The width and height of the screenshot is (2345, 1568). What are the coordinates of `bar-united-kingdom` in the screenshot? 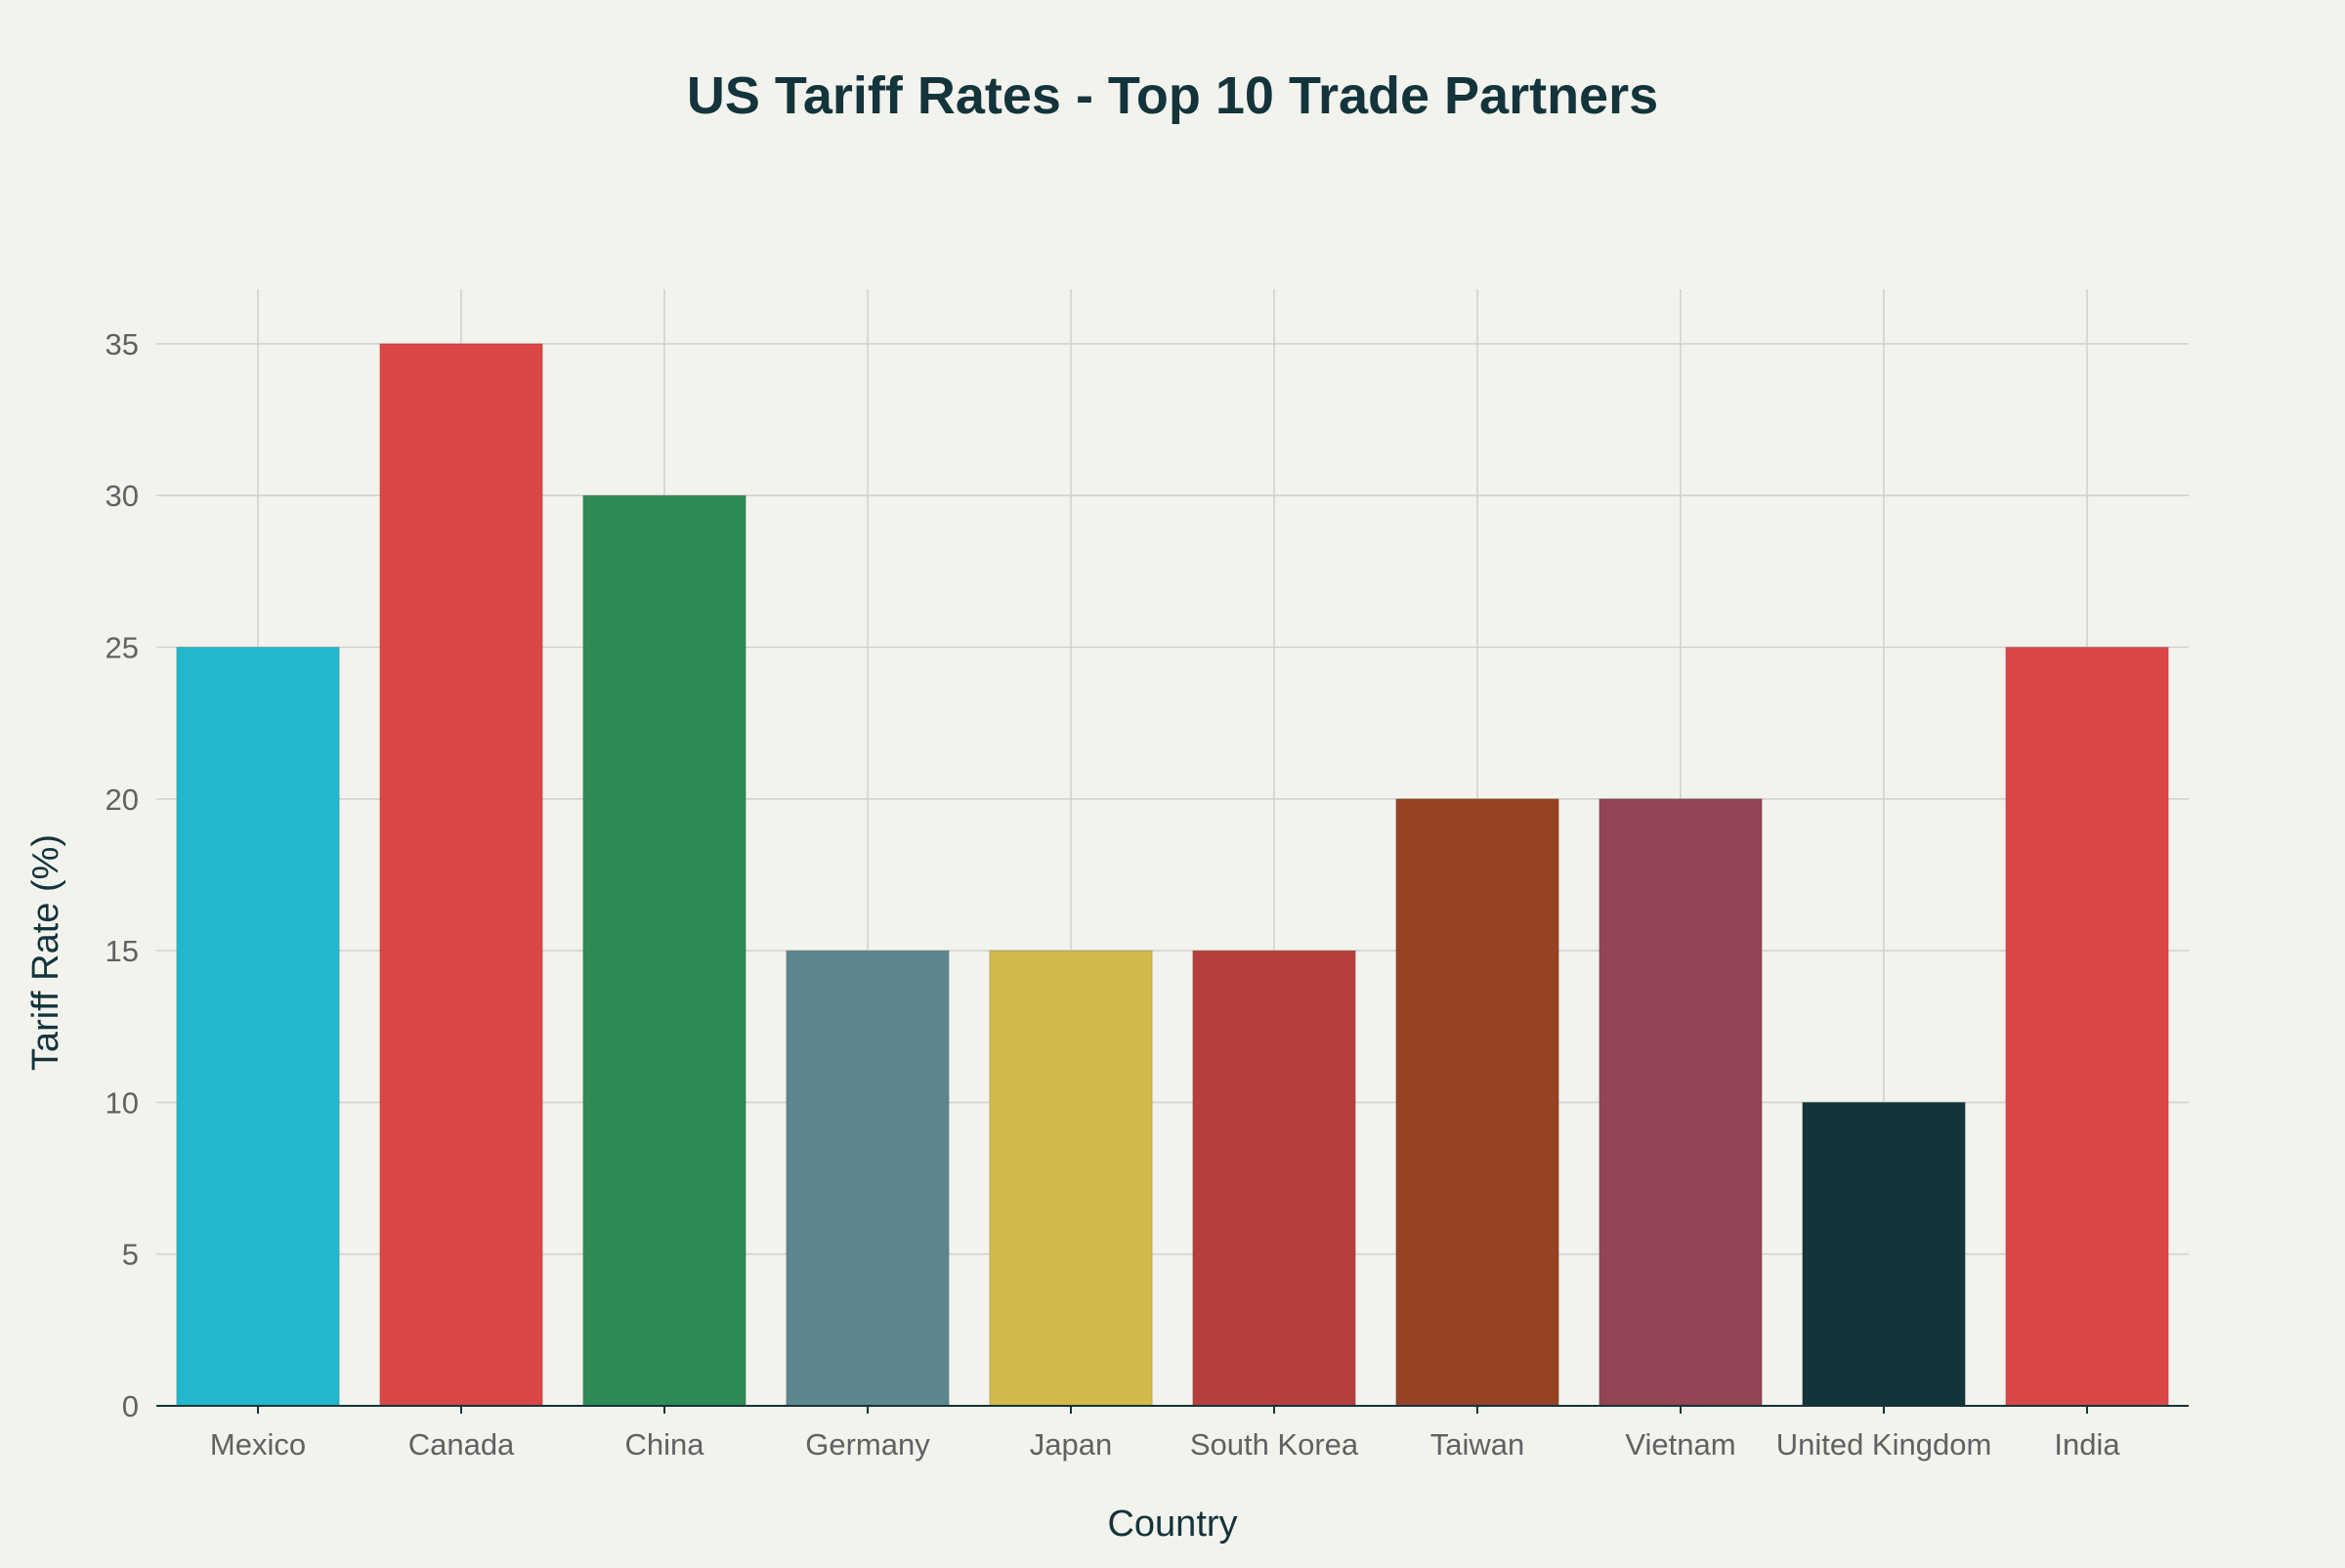 It's located at (1884, 1254).